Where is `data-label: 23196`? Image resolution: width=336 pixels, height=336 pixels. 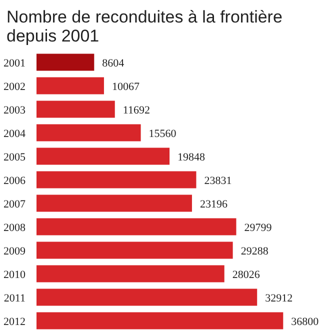
data-label: 23196 is located at coordinates (214, 204).